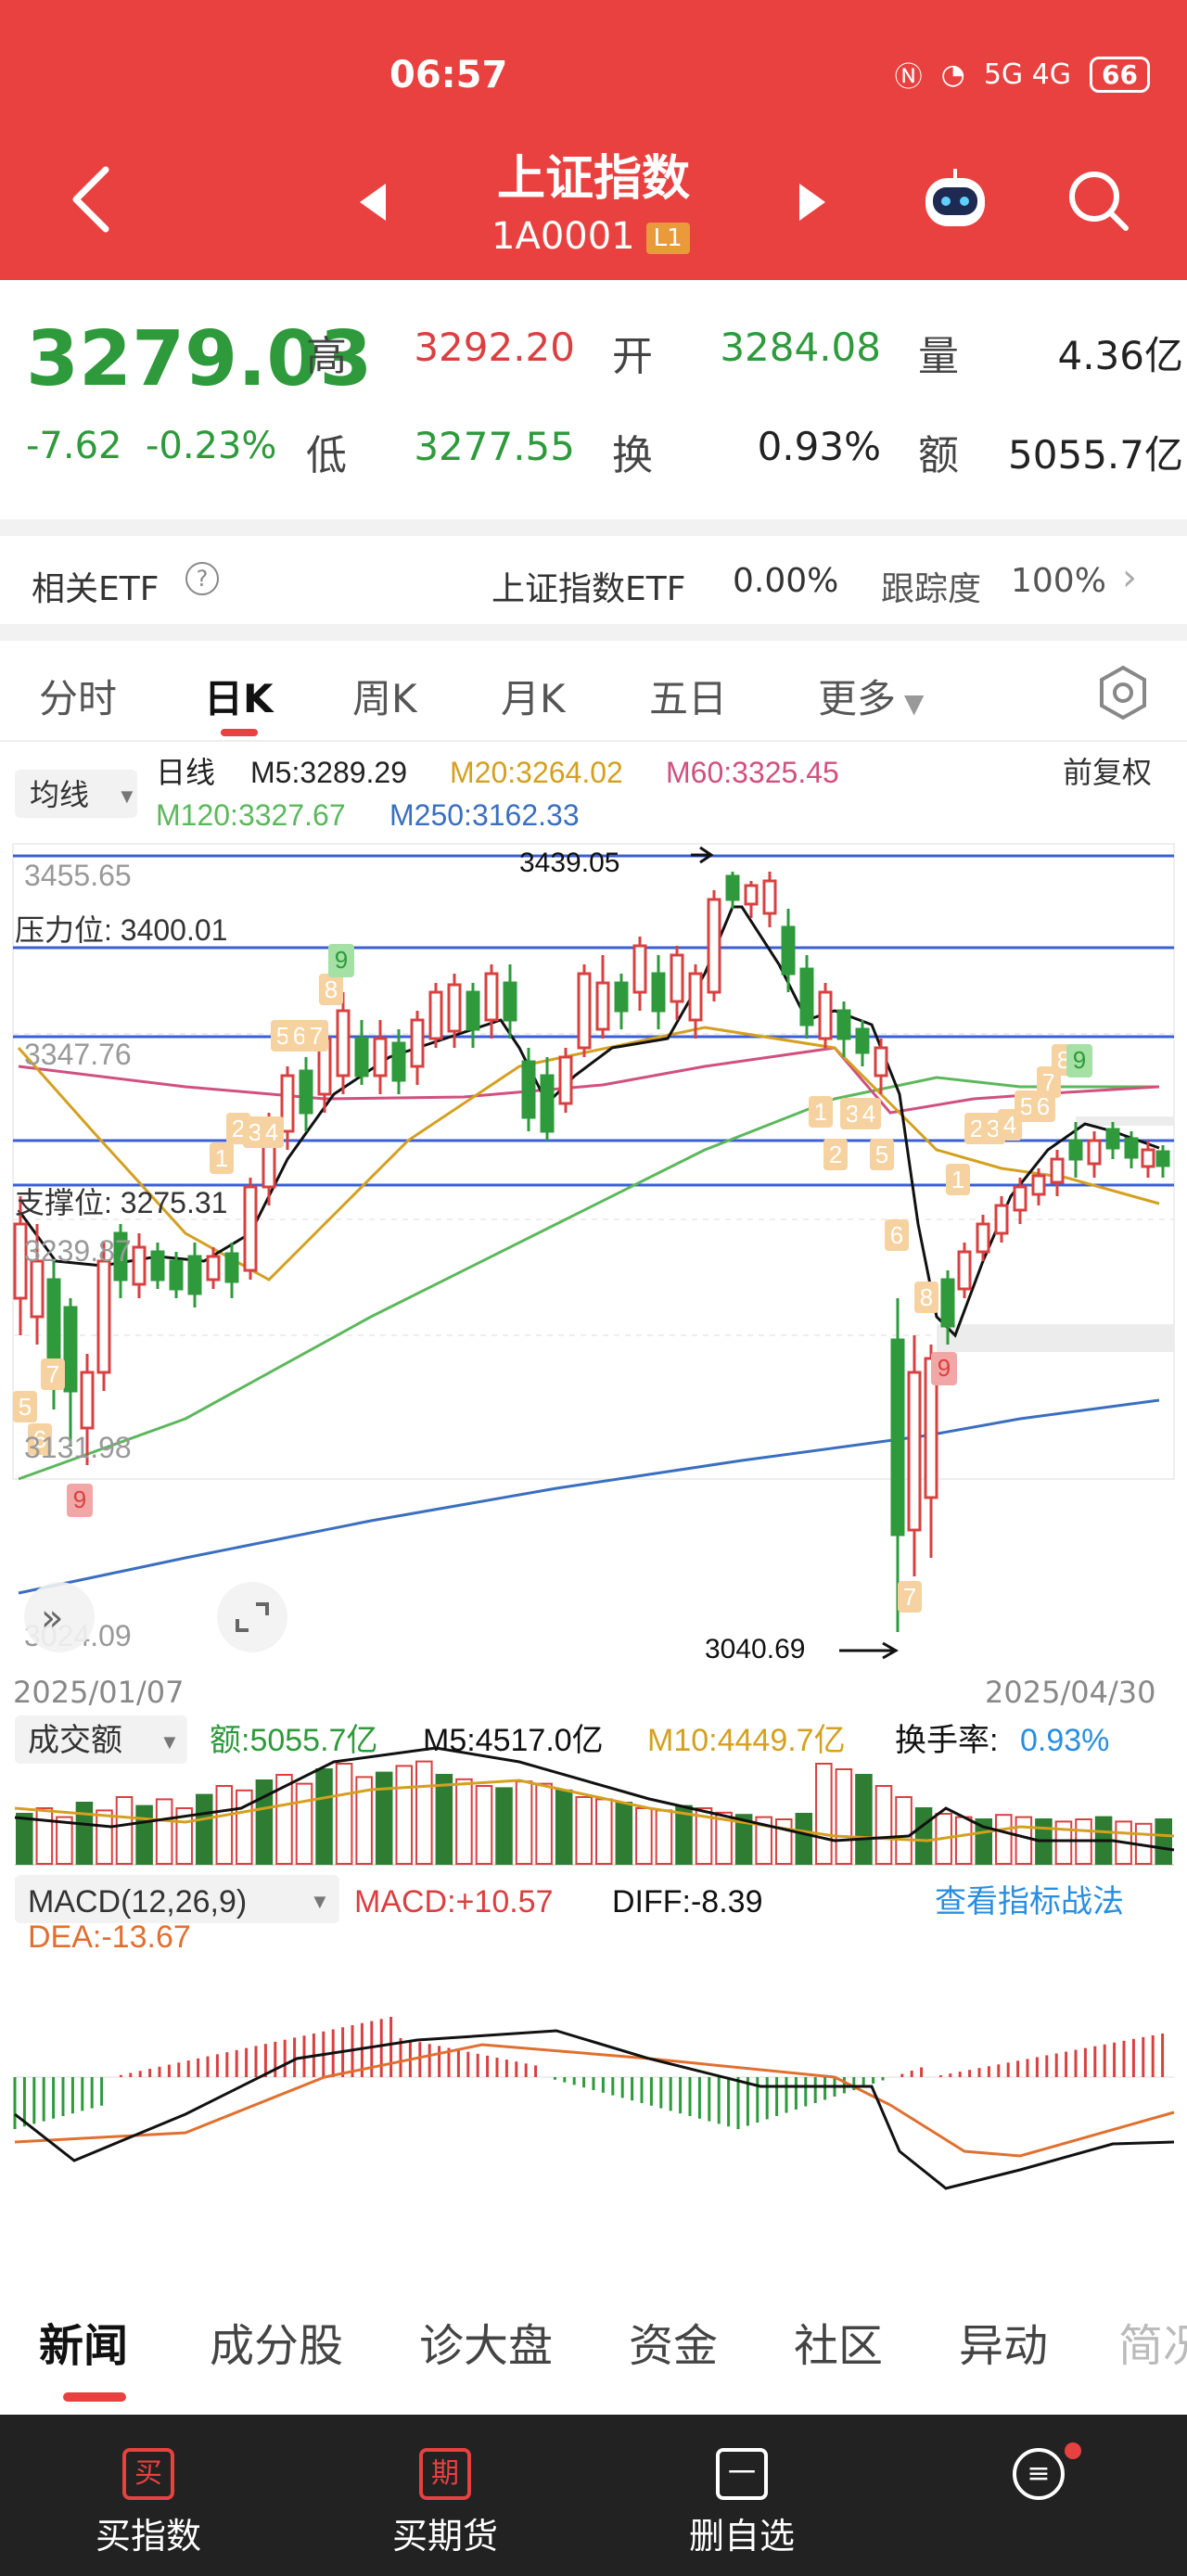  Describe the element at coordinates (593, 580) in the screenshot. I see `related-etf-row: 相关ETF ? 上证指数ETF 0.00% 跟踪度 100% ›` at that location.